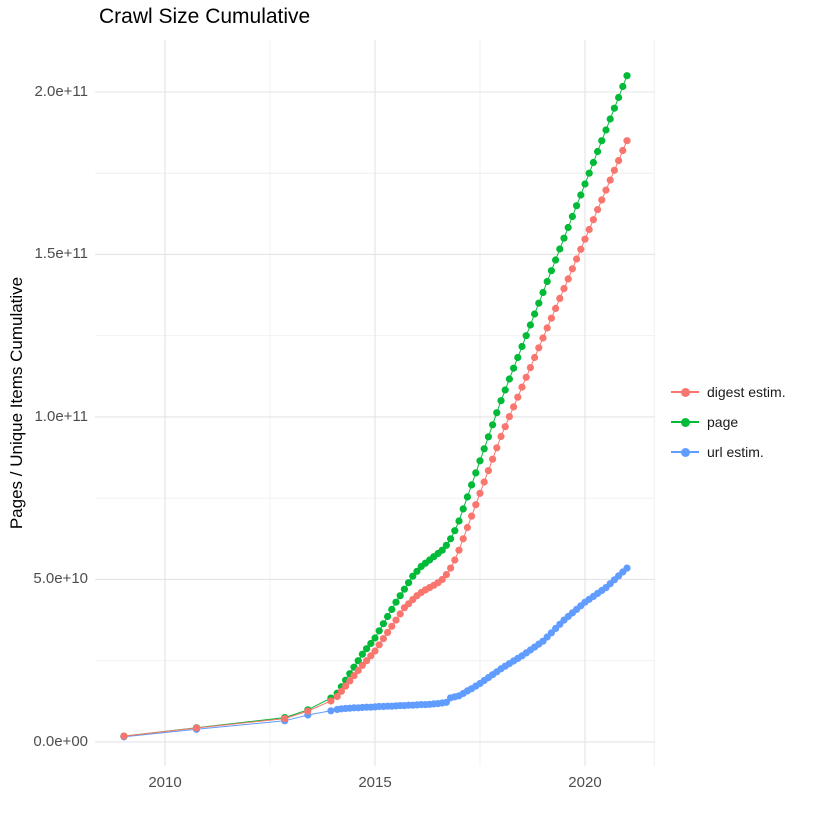  I want to click on legend-item-page: page, so click(728, 422).